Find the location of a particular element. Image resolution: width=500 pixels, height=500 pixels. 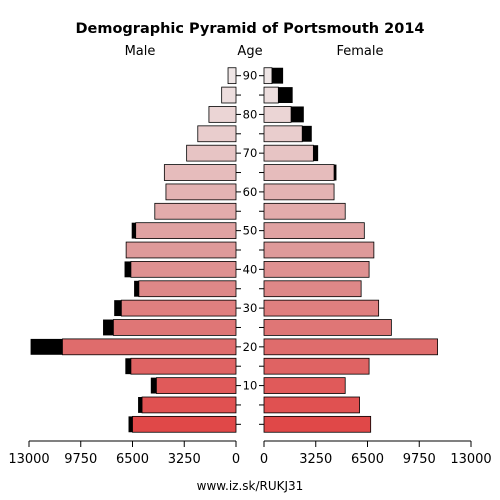

age-label-80: 80 is located at coordinates (250, 114).